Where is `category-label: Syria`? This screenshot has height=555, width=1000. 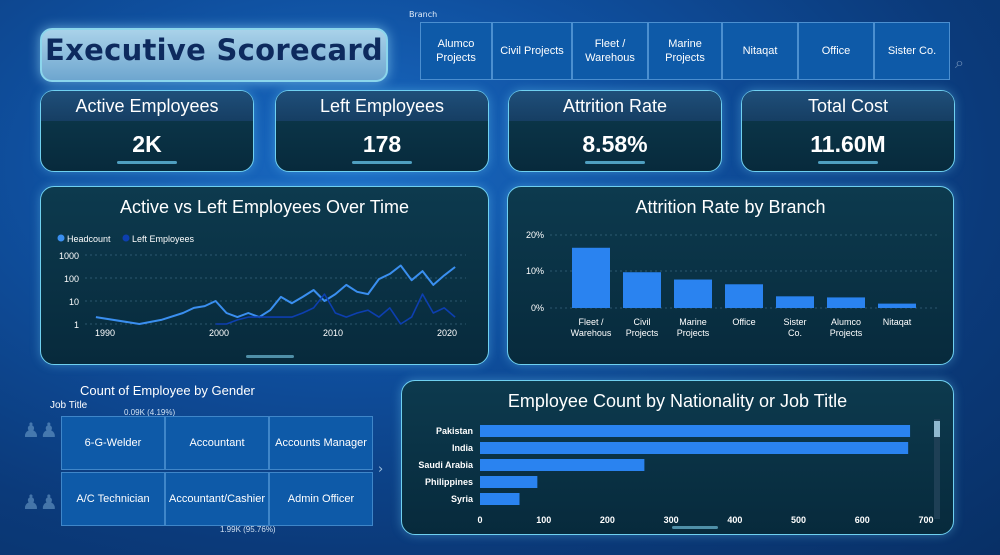 category-label: Syria is located at coordinates (462, 499).